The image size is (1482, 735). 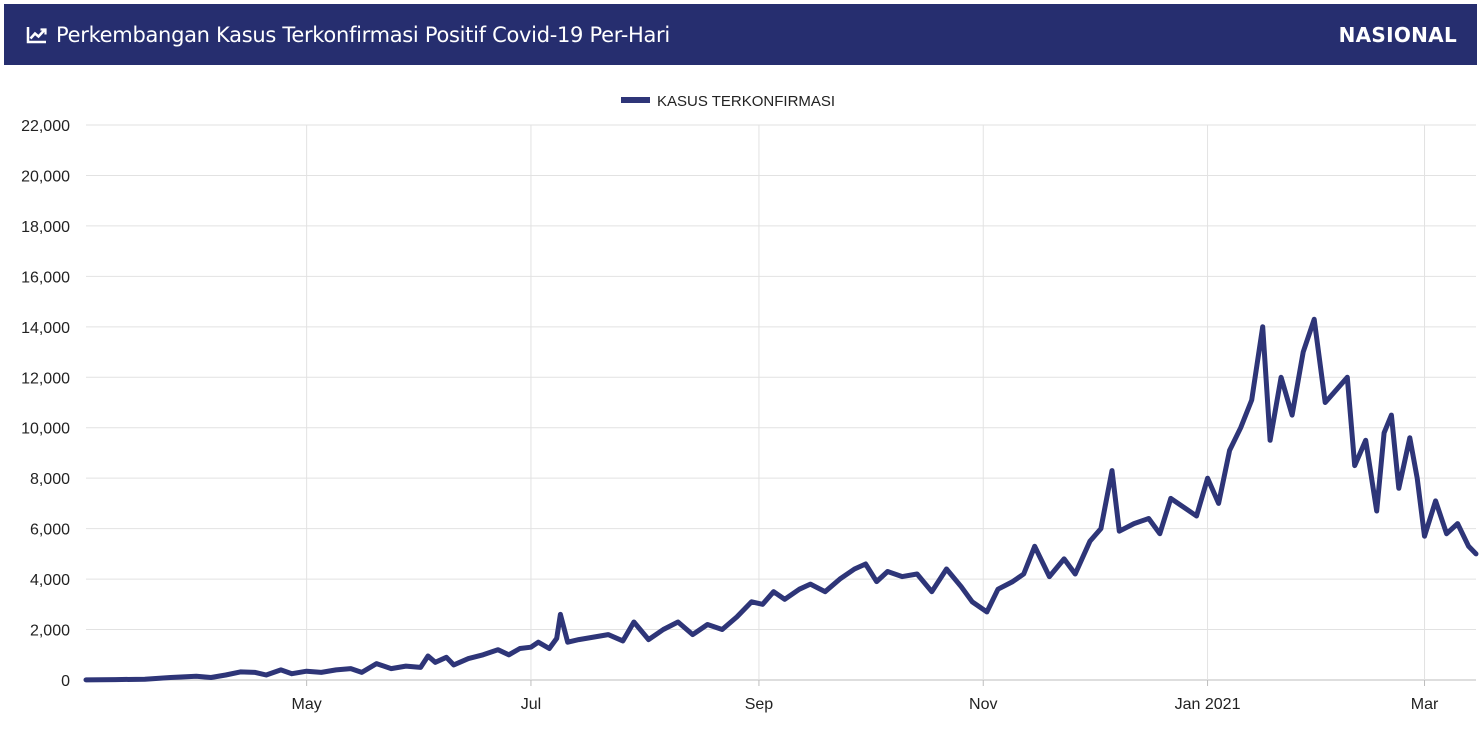 I want to click on y-tick-label: 2,000, so click(x=50, y=631).